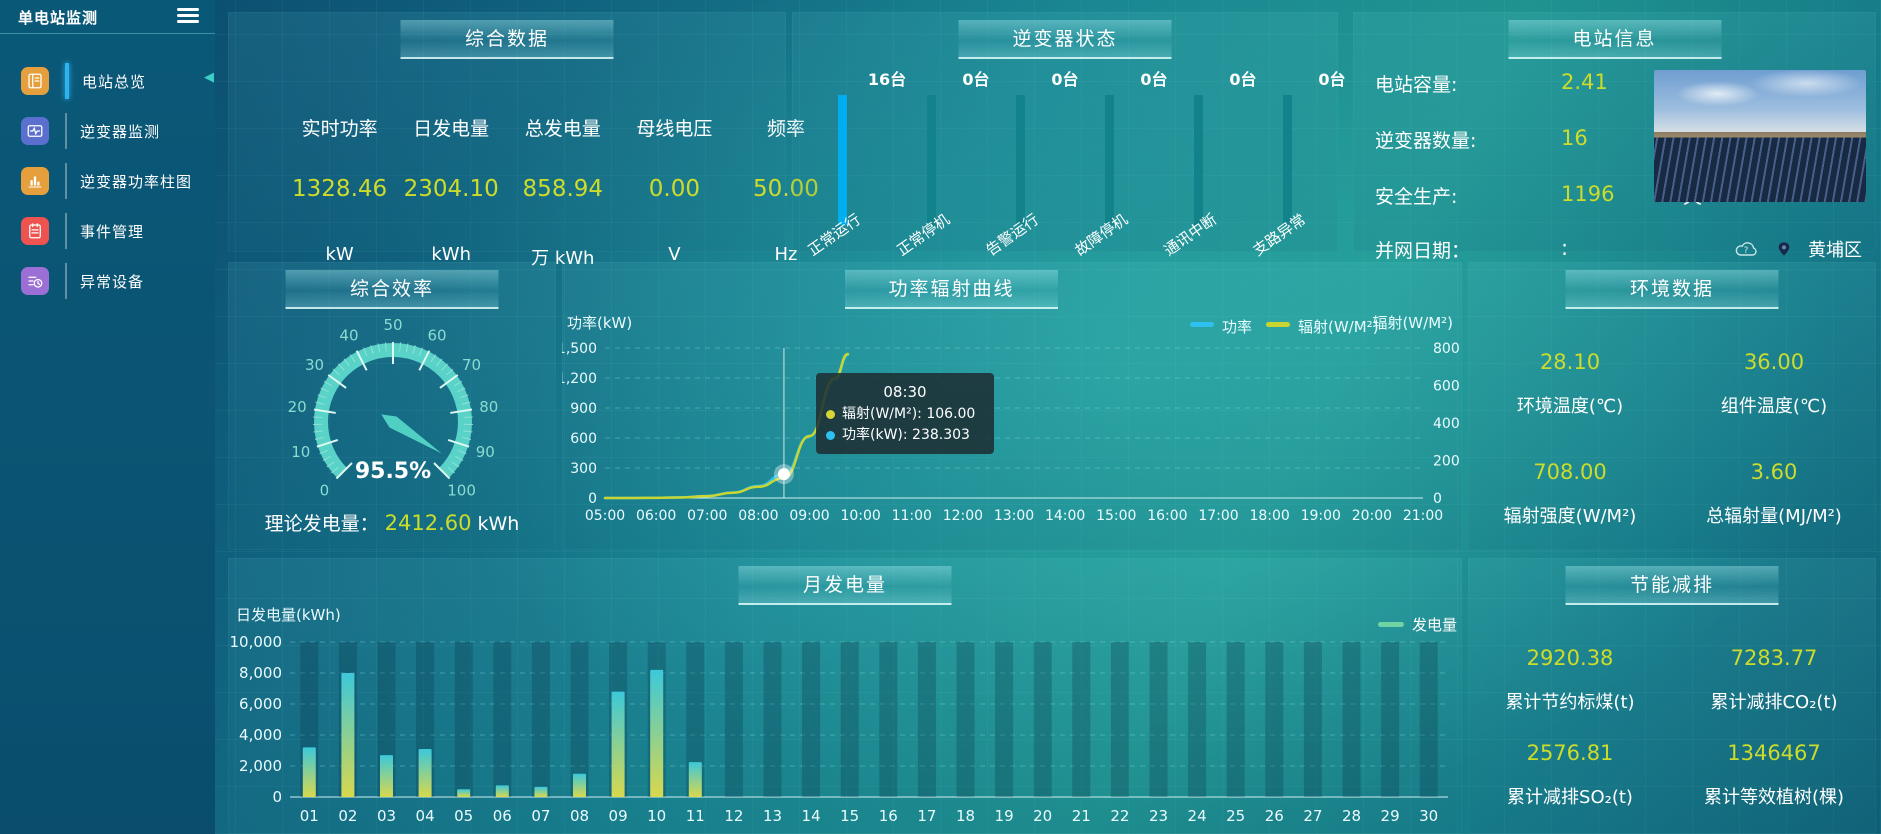  What do you see at coordinates (912, 516) in the screenshot?
I see `svg-text: 11:00` at bounding box center [912, 516].